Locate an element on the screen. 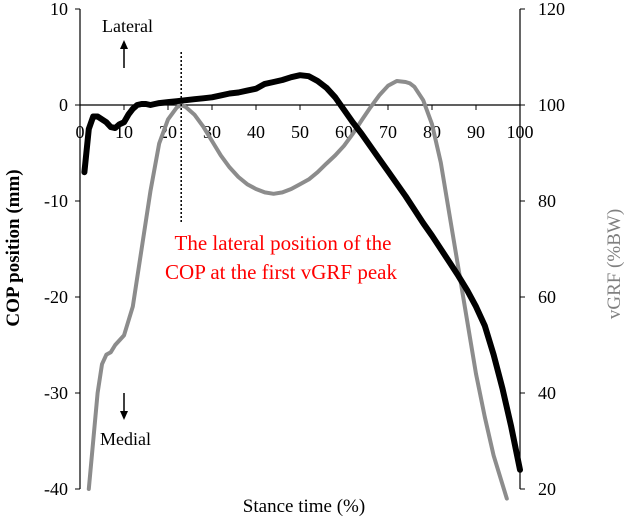 The height and width of the screenshot is (519, 630). x-tick-label: 50 is located at coordinates (300, 132).